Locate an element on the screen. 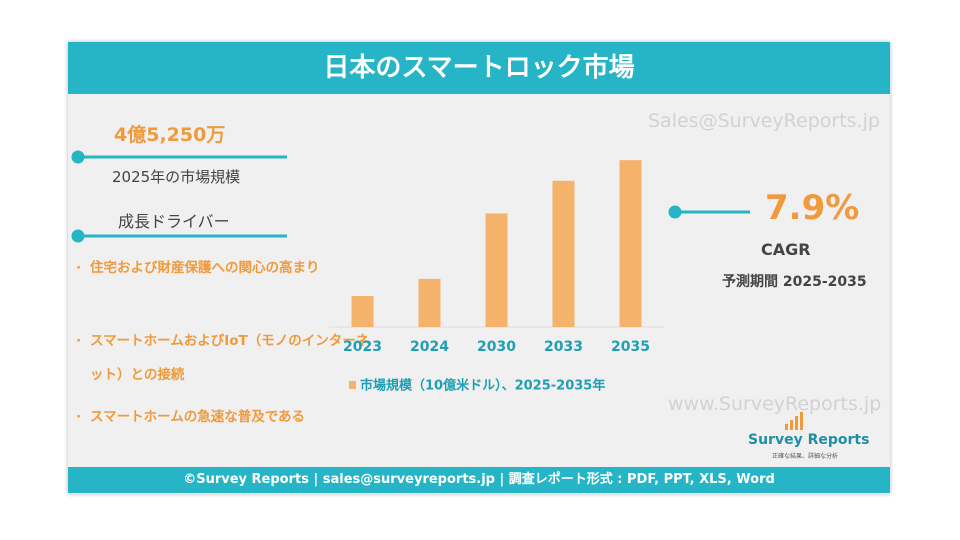 This screenshot has height=540, width=960. logo-tagline: 正確な結果、詳細な分析 is located at coordinates (805, 456).